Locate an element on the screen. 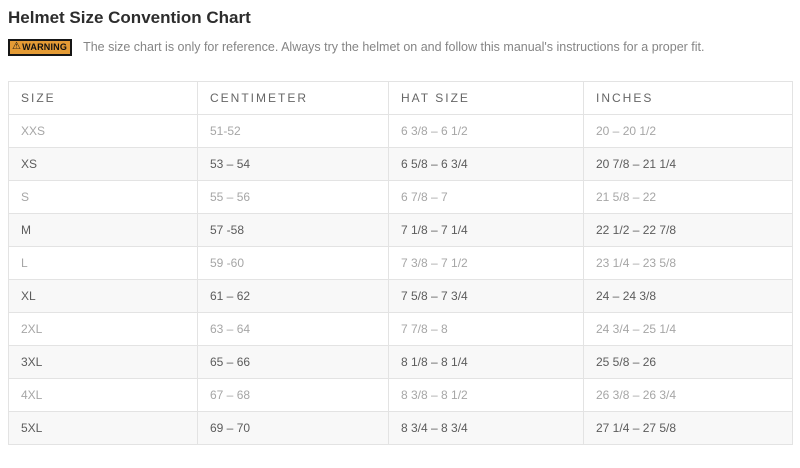 The image size is (800, 468). centimeter-cell: 61 – 62 is located at coordinates (293, 296).